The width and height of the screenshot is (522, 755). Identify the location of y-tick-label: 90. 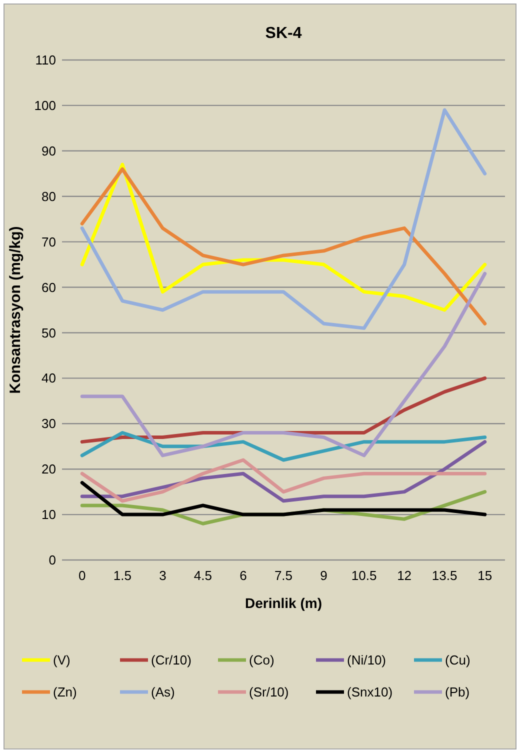
(49, 150).